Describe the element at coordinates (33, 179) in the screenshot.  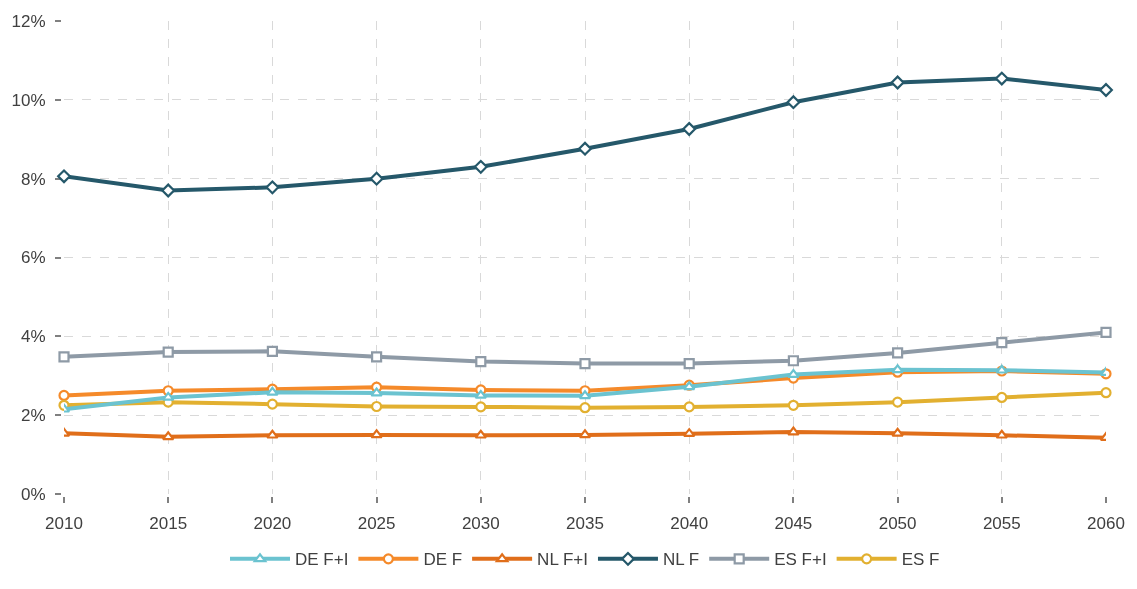
I see `y-tick-label: 8%` at that location.